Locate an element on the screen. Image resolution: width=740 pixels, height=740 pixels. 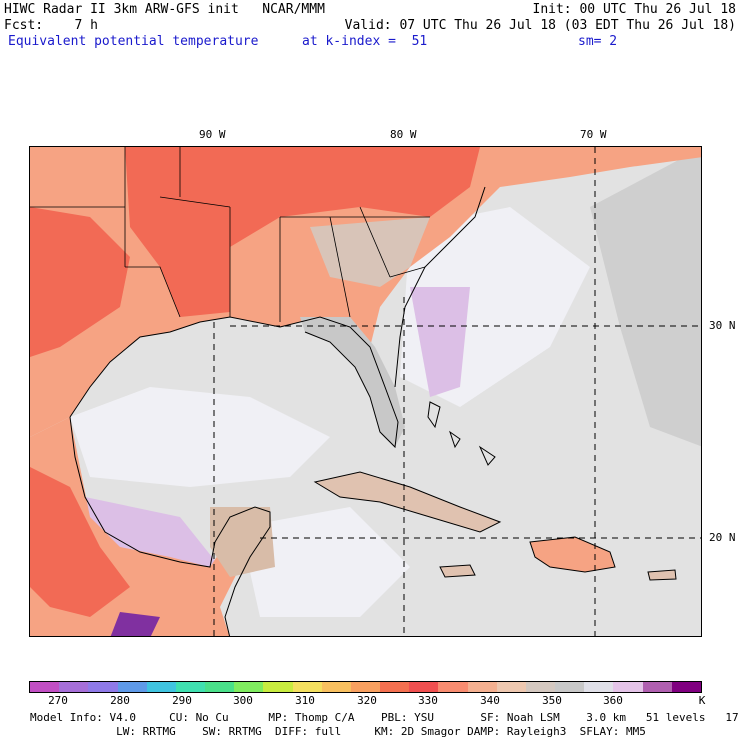
lat-label-30n: 30 N is located at coordinates (722, 325).